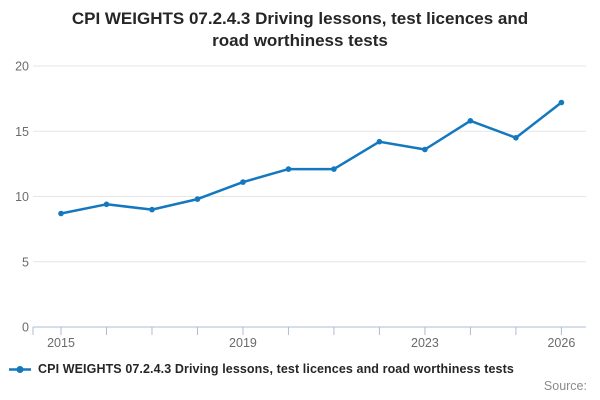  I want to click on y-axis-label: 5, so click(25, 262).